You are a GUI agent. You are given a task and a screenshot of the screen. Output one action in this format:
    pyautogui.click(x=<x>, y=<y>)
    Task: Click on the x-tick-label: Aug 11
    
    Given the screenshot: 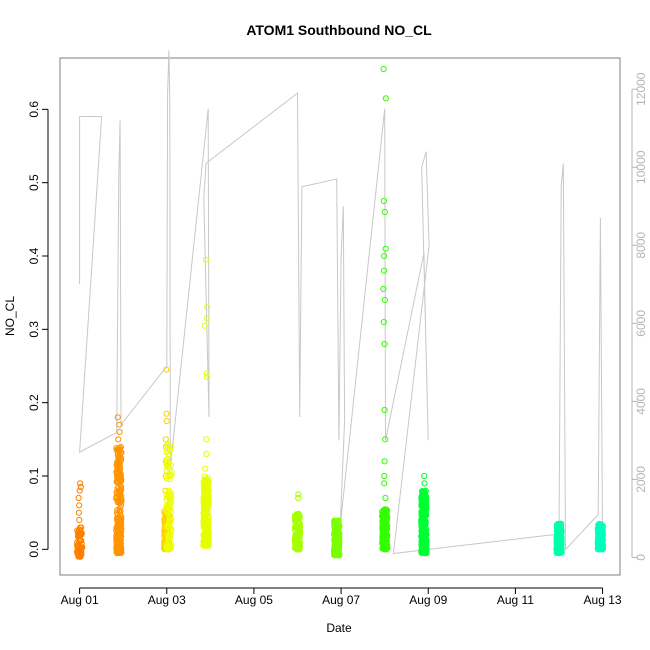 What is the action you would take?
    pyautogui.click(x=515, y=600)
    